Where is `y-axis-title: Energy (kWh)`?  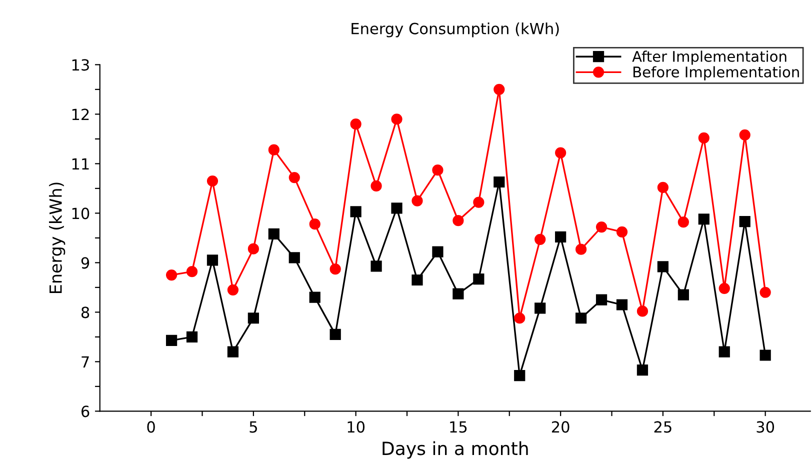 y-axis-title: Energy (kWh) is located at coordinates (57, 237).